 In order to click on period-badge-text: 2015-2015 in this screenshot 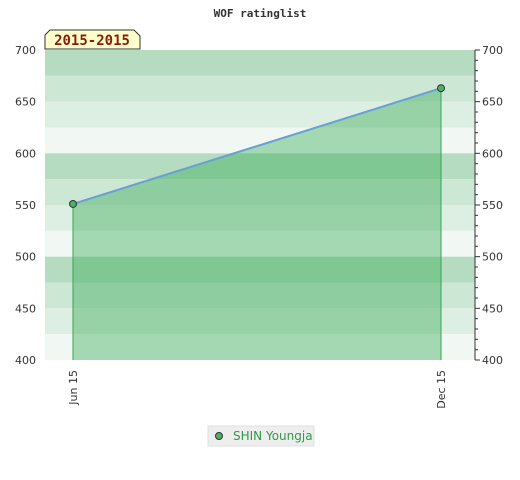, I will do `click(92, 41)`.